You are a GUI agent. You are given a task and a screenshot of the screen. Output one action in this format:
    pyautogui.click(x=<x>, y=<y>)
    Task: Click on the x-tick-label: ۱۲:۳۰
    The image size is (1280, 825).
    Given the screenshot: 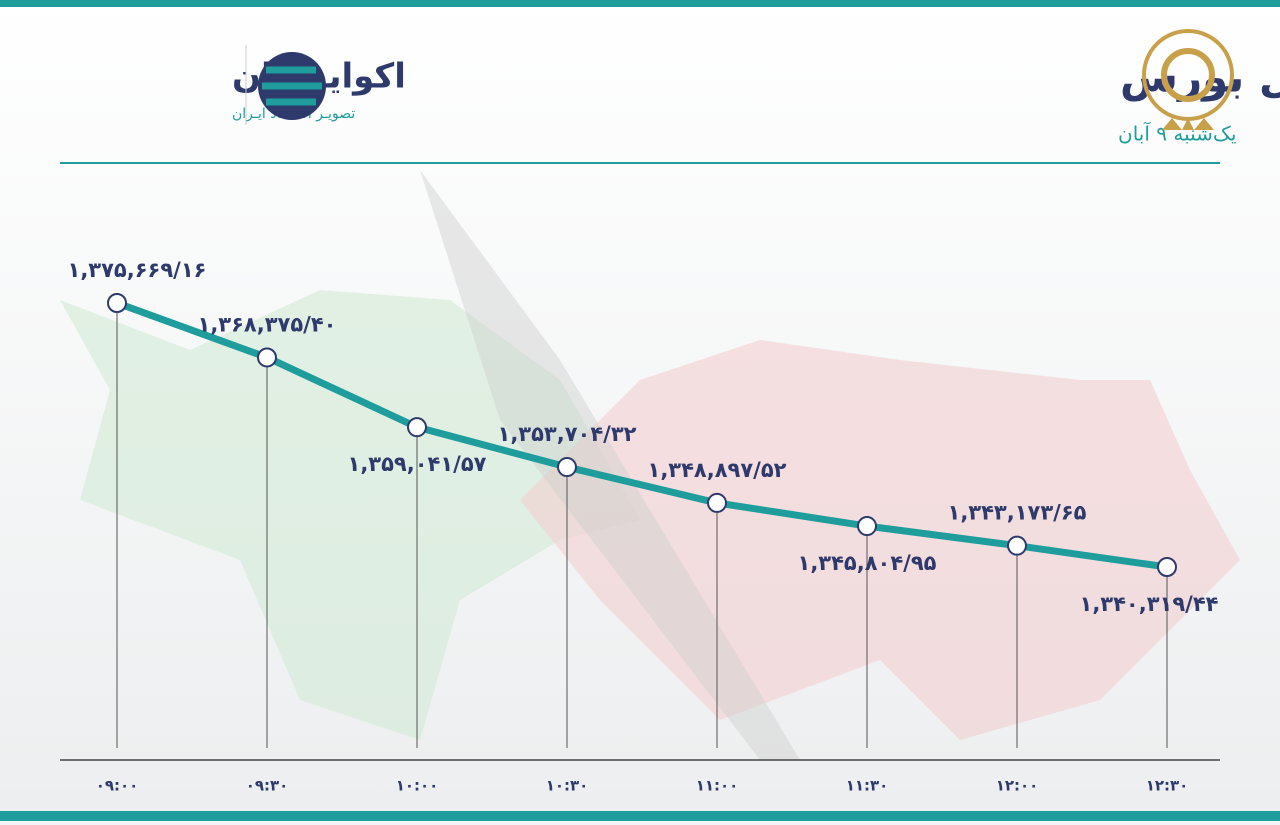 What is the action you would take?
    pyautogui.click(x=1167, y=786)
    